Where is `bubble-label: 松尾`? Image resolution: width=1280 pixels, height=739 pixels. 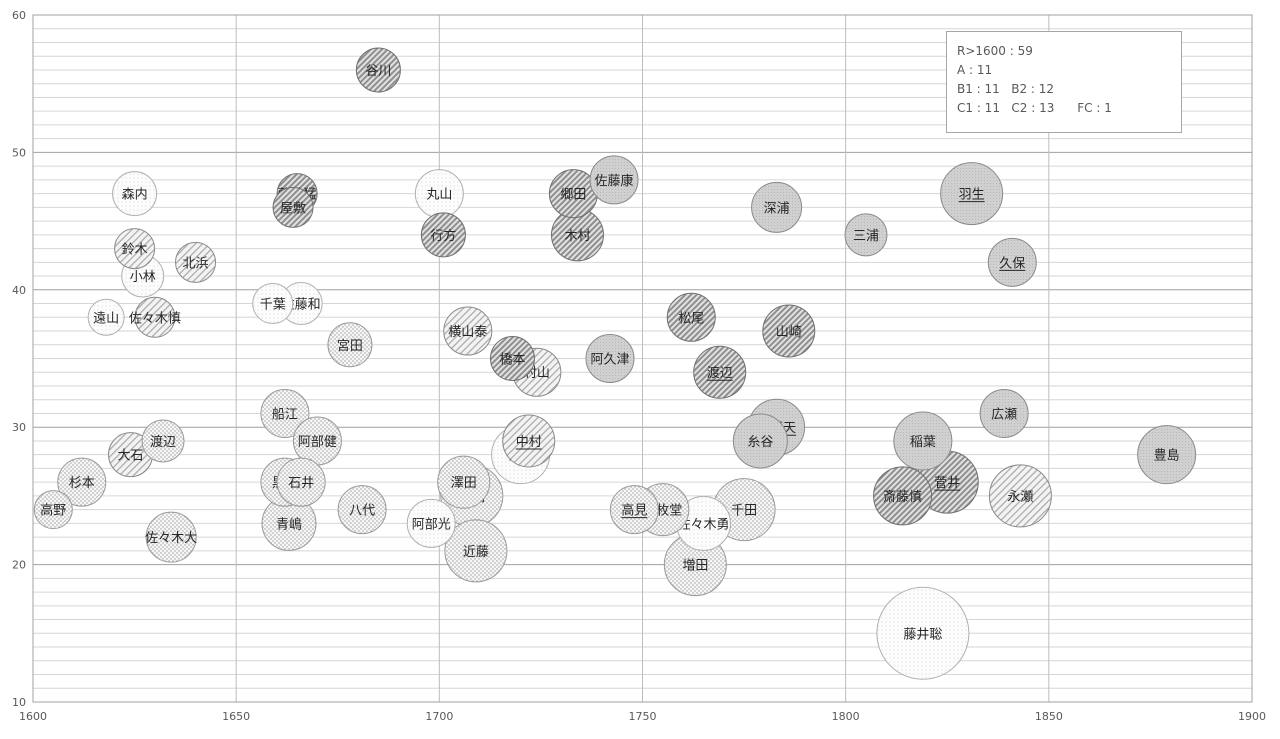
bubble-label: 松尾 is located at coordinates (691, 318).